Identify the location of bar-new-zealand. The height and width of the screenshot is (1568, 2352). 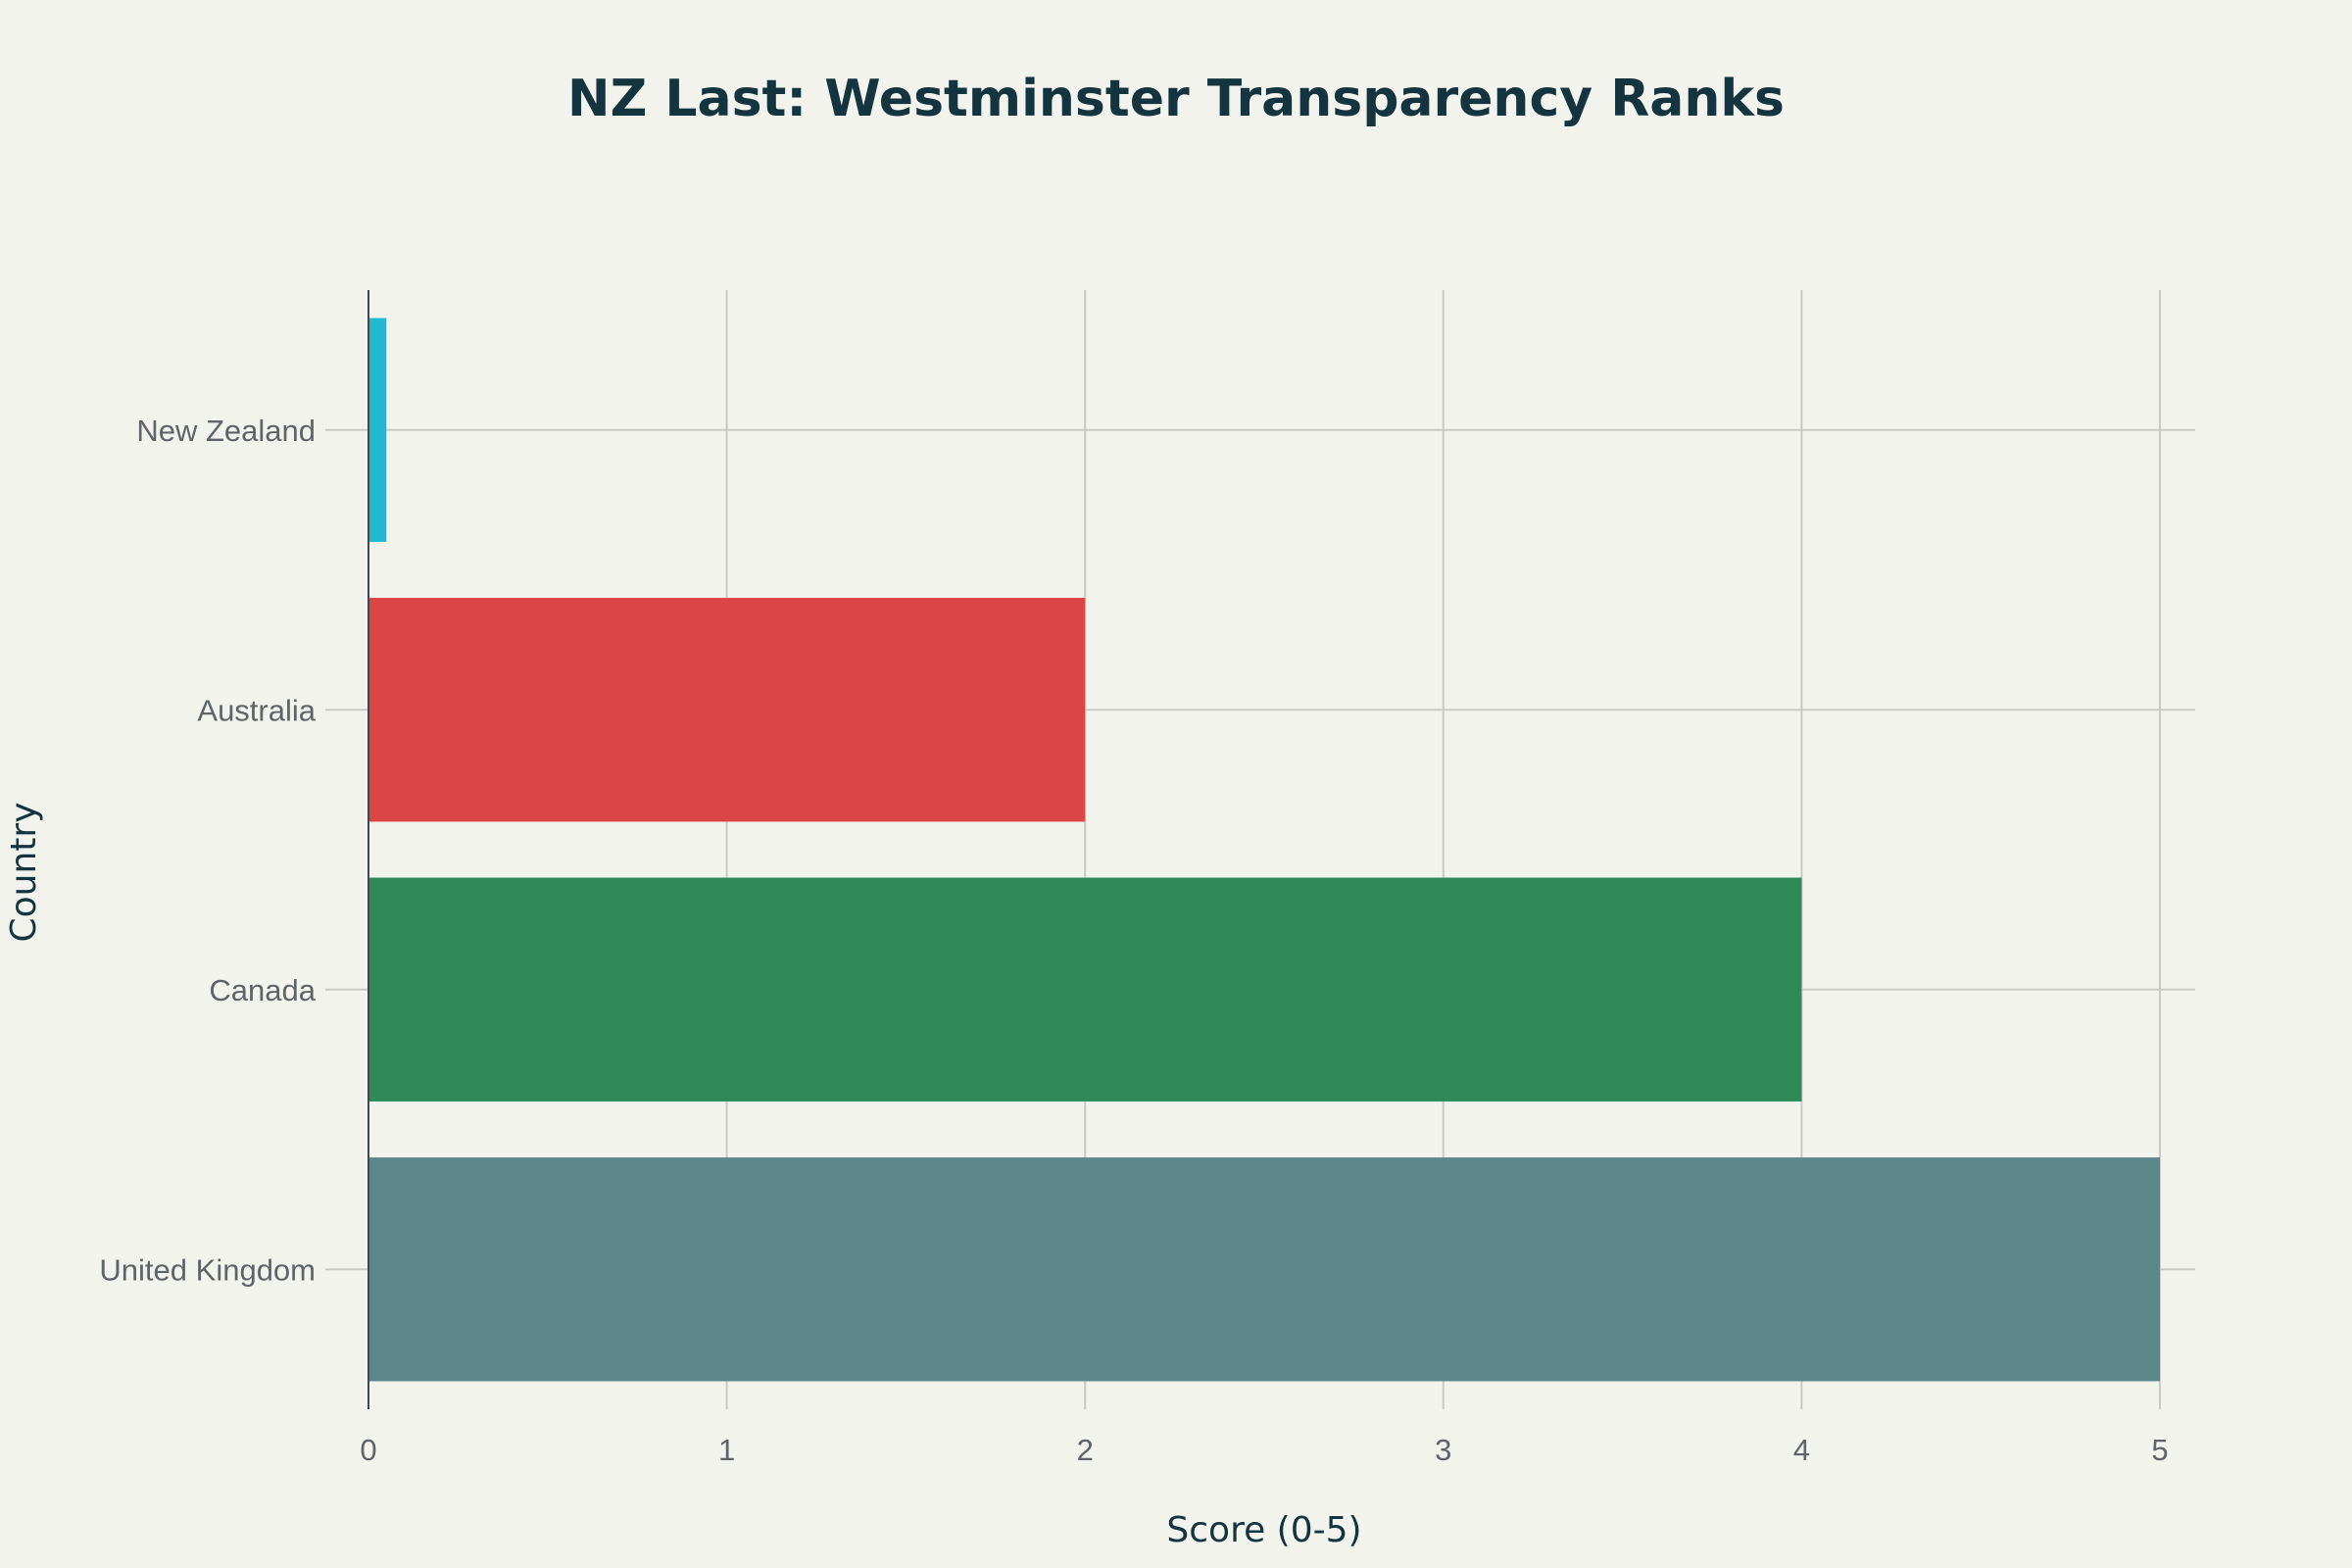
(377, 430).